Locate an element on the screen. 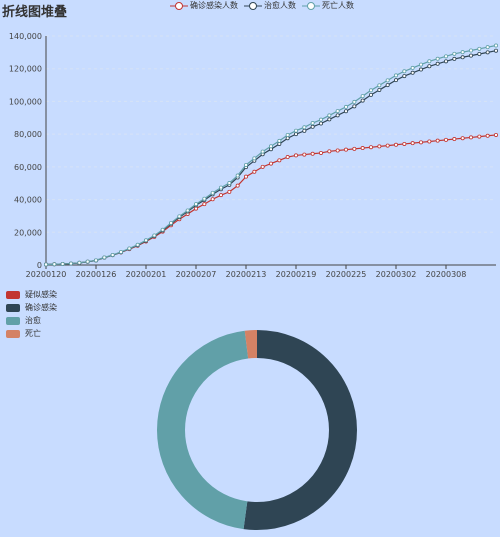 The width and height of the screenshot is (500, 537). x-tick-label: 20200207 is located at coordinates (196, 274).